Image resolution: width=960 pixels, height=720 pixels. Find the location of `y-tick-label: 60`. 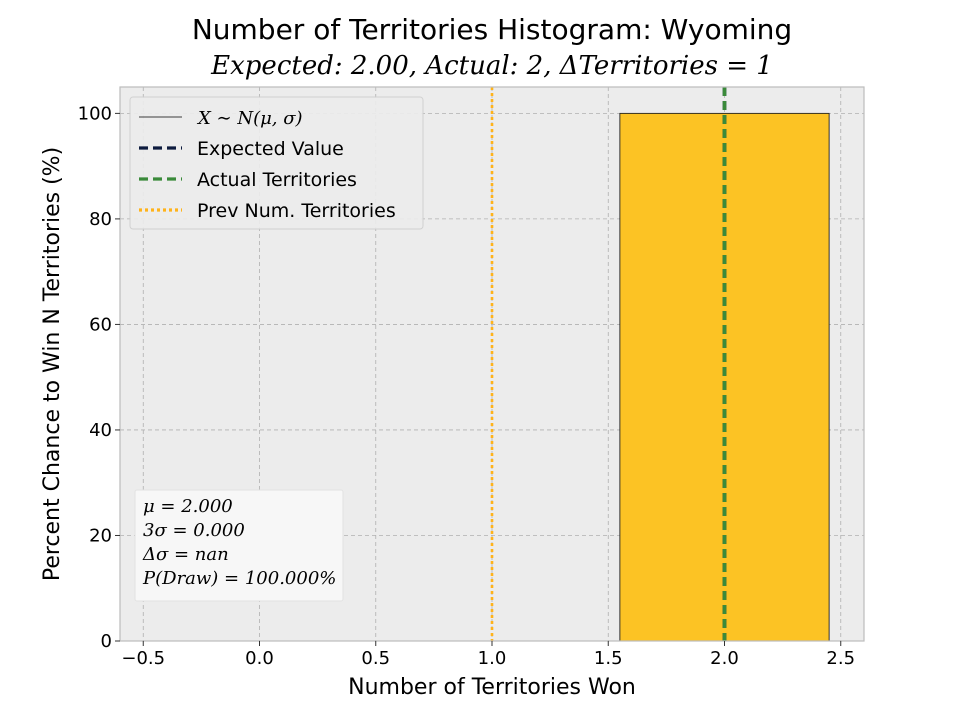

y-tick-label: 60 is located at coordinates (100, 324).